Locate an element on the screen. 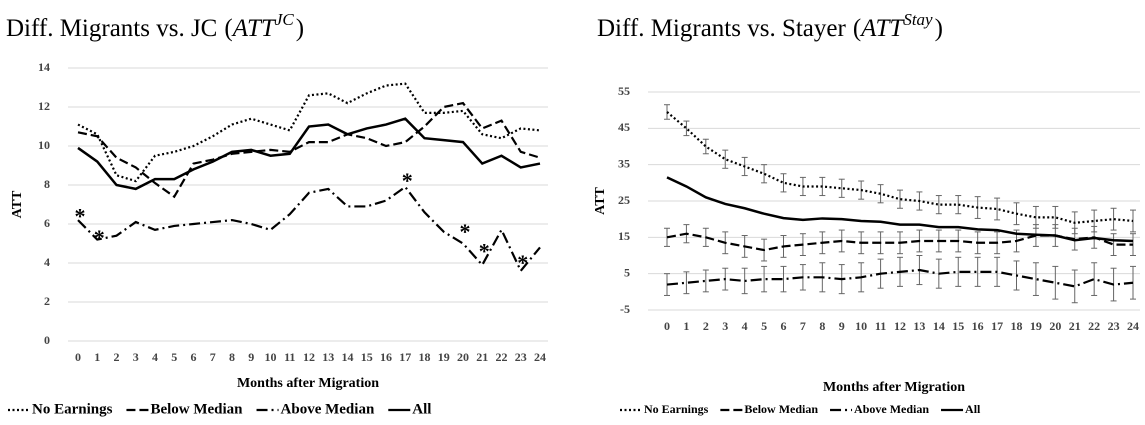 Image resolution: width=1145 pixels, height=425 pixels. title-symbol: ATT is located at coordinates (882, 28).